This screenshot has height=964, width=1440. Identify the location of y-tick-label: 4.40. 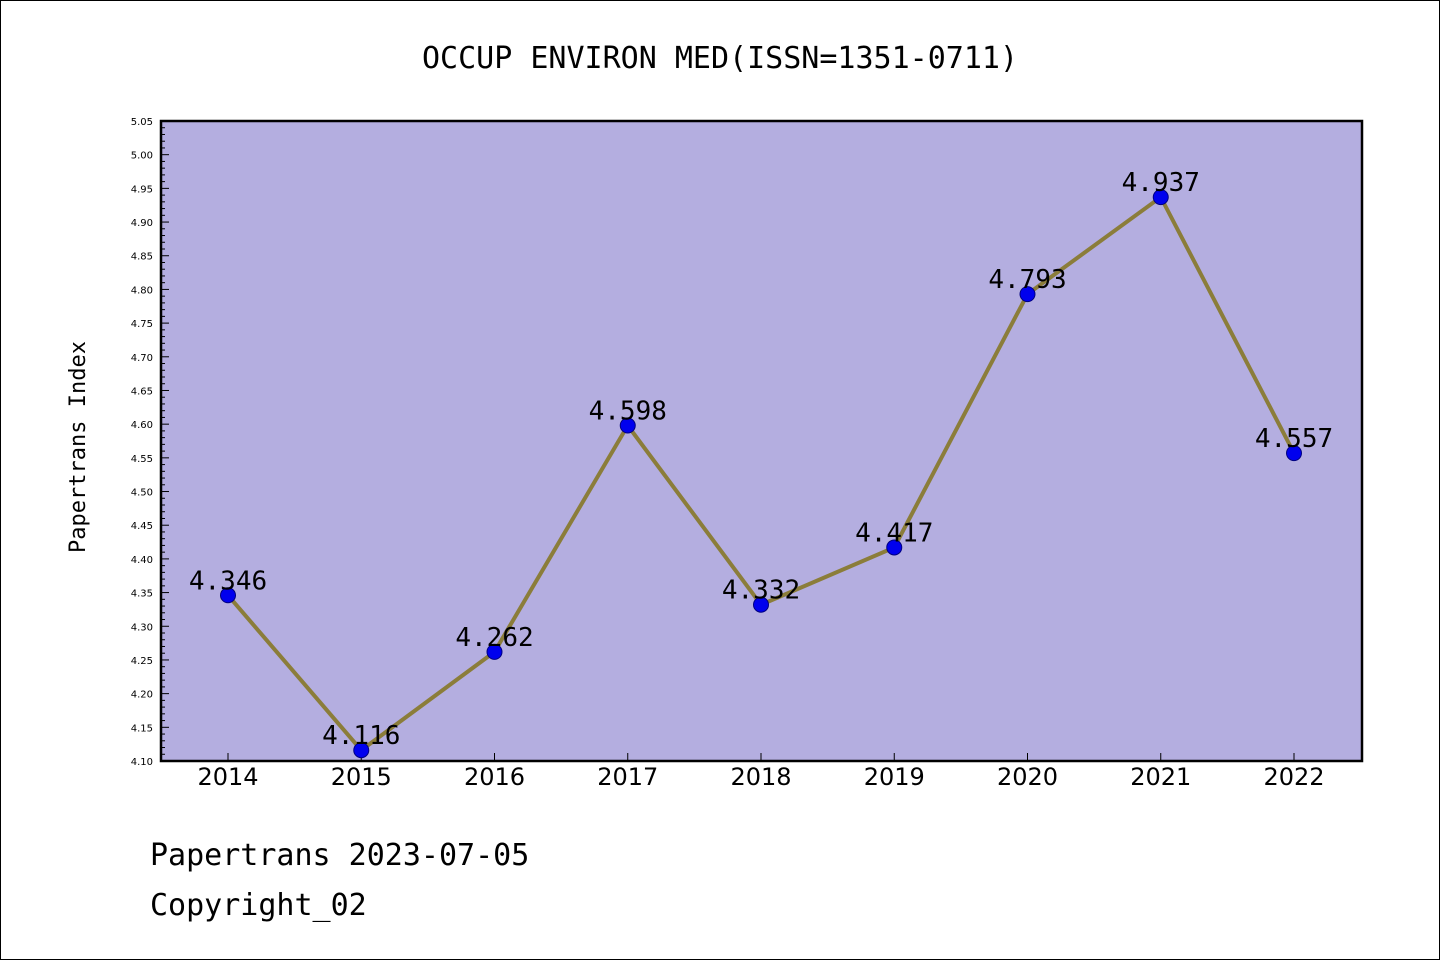
(142, 560).